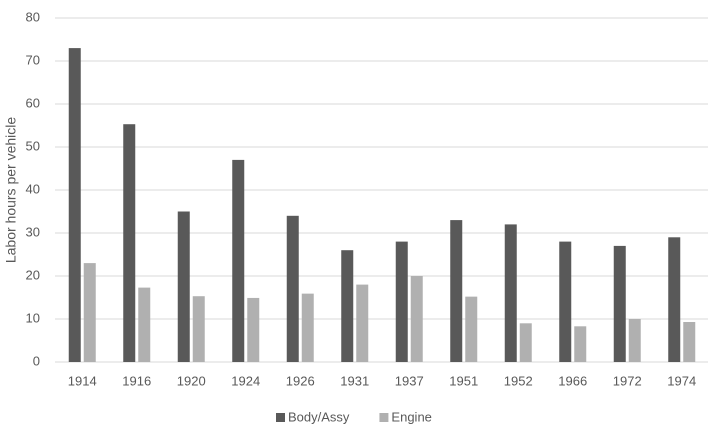 Image resolution: width=708 pixels, height=431 pixels. I want to click on y-tick-label: 50, so click(33, 145).